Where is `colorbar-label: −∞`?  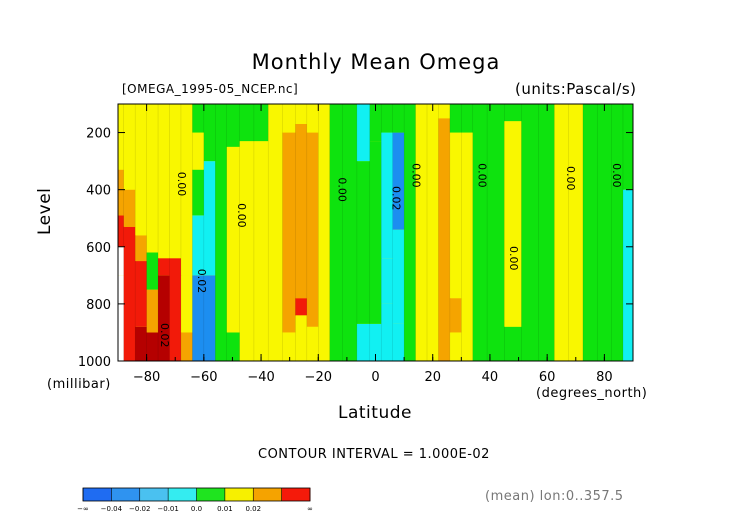 colorbar-label: −∞ is located at coordinates (83, 509).